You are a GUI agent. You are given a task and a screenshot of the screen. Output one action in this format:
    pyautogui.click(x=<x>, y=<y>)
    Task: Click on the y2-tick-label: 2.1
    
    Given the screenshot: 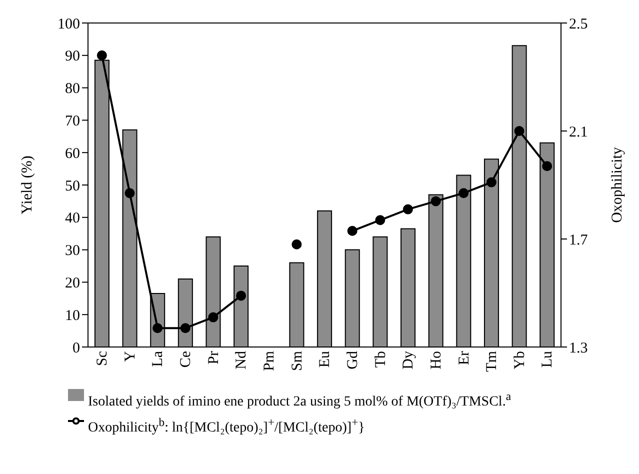 What is the action you would take?
    pyautogui.click(x=578, y=132)
    